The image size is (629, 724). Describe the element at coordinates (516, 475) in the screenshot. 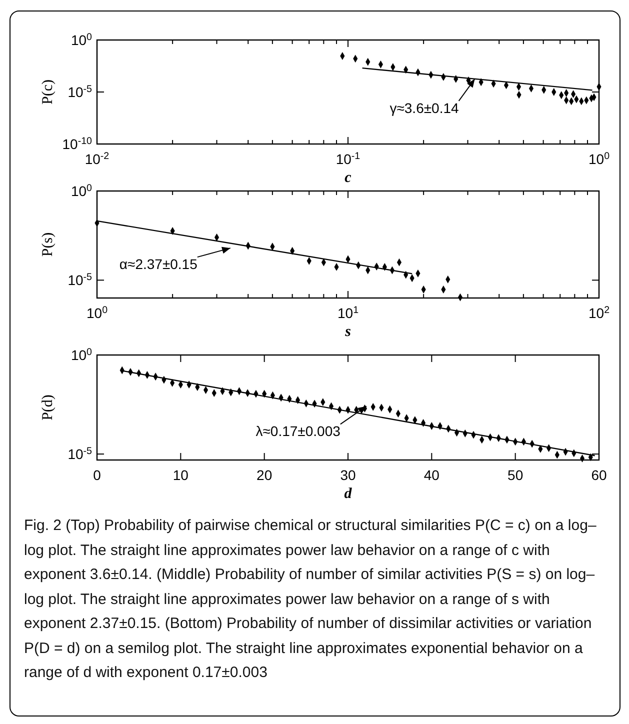

I see `x-tick-label: 50` at that location.